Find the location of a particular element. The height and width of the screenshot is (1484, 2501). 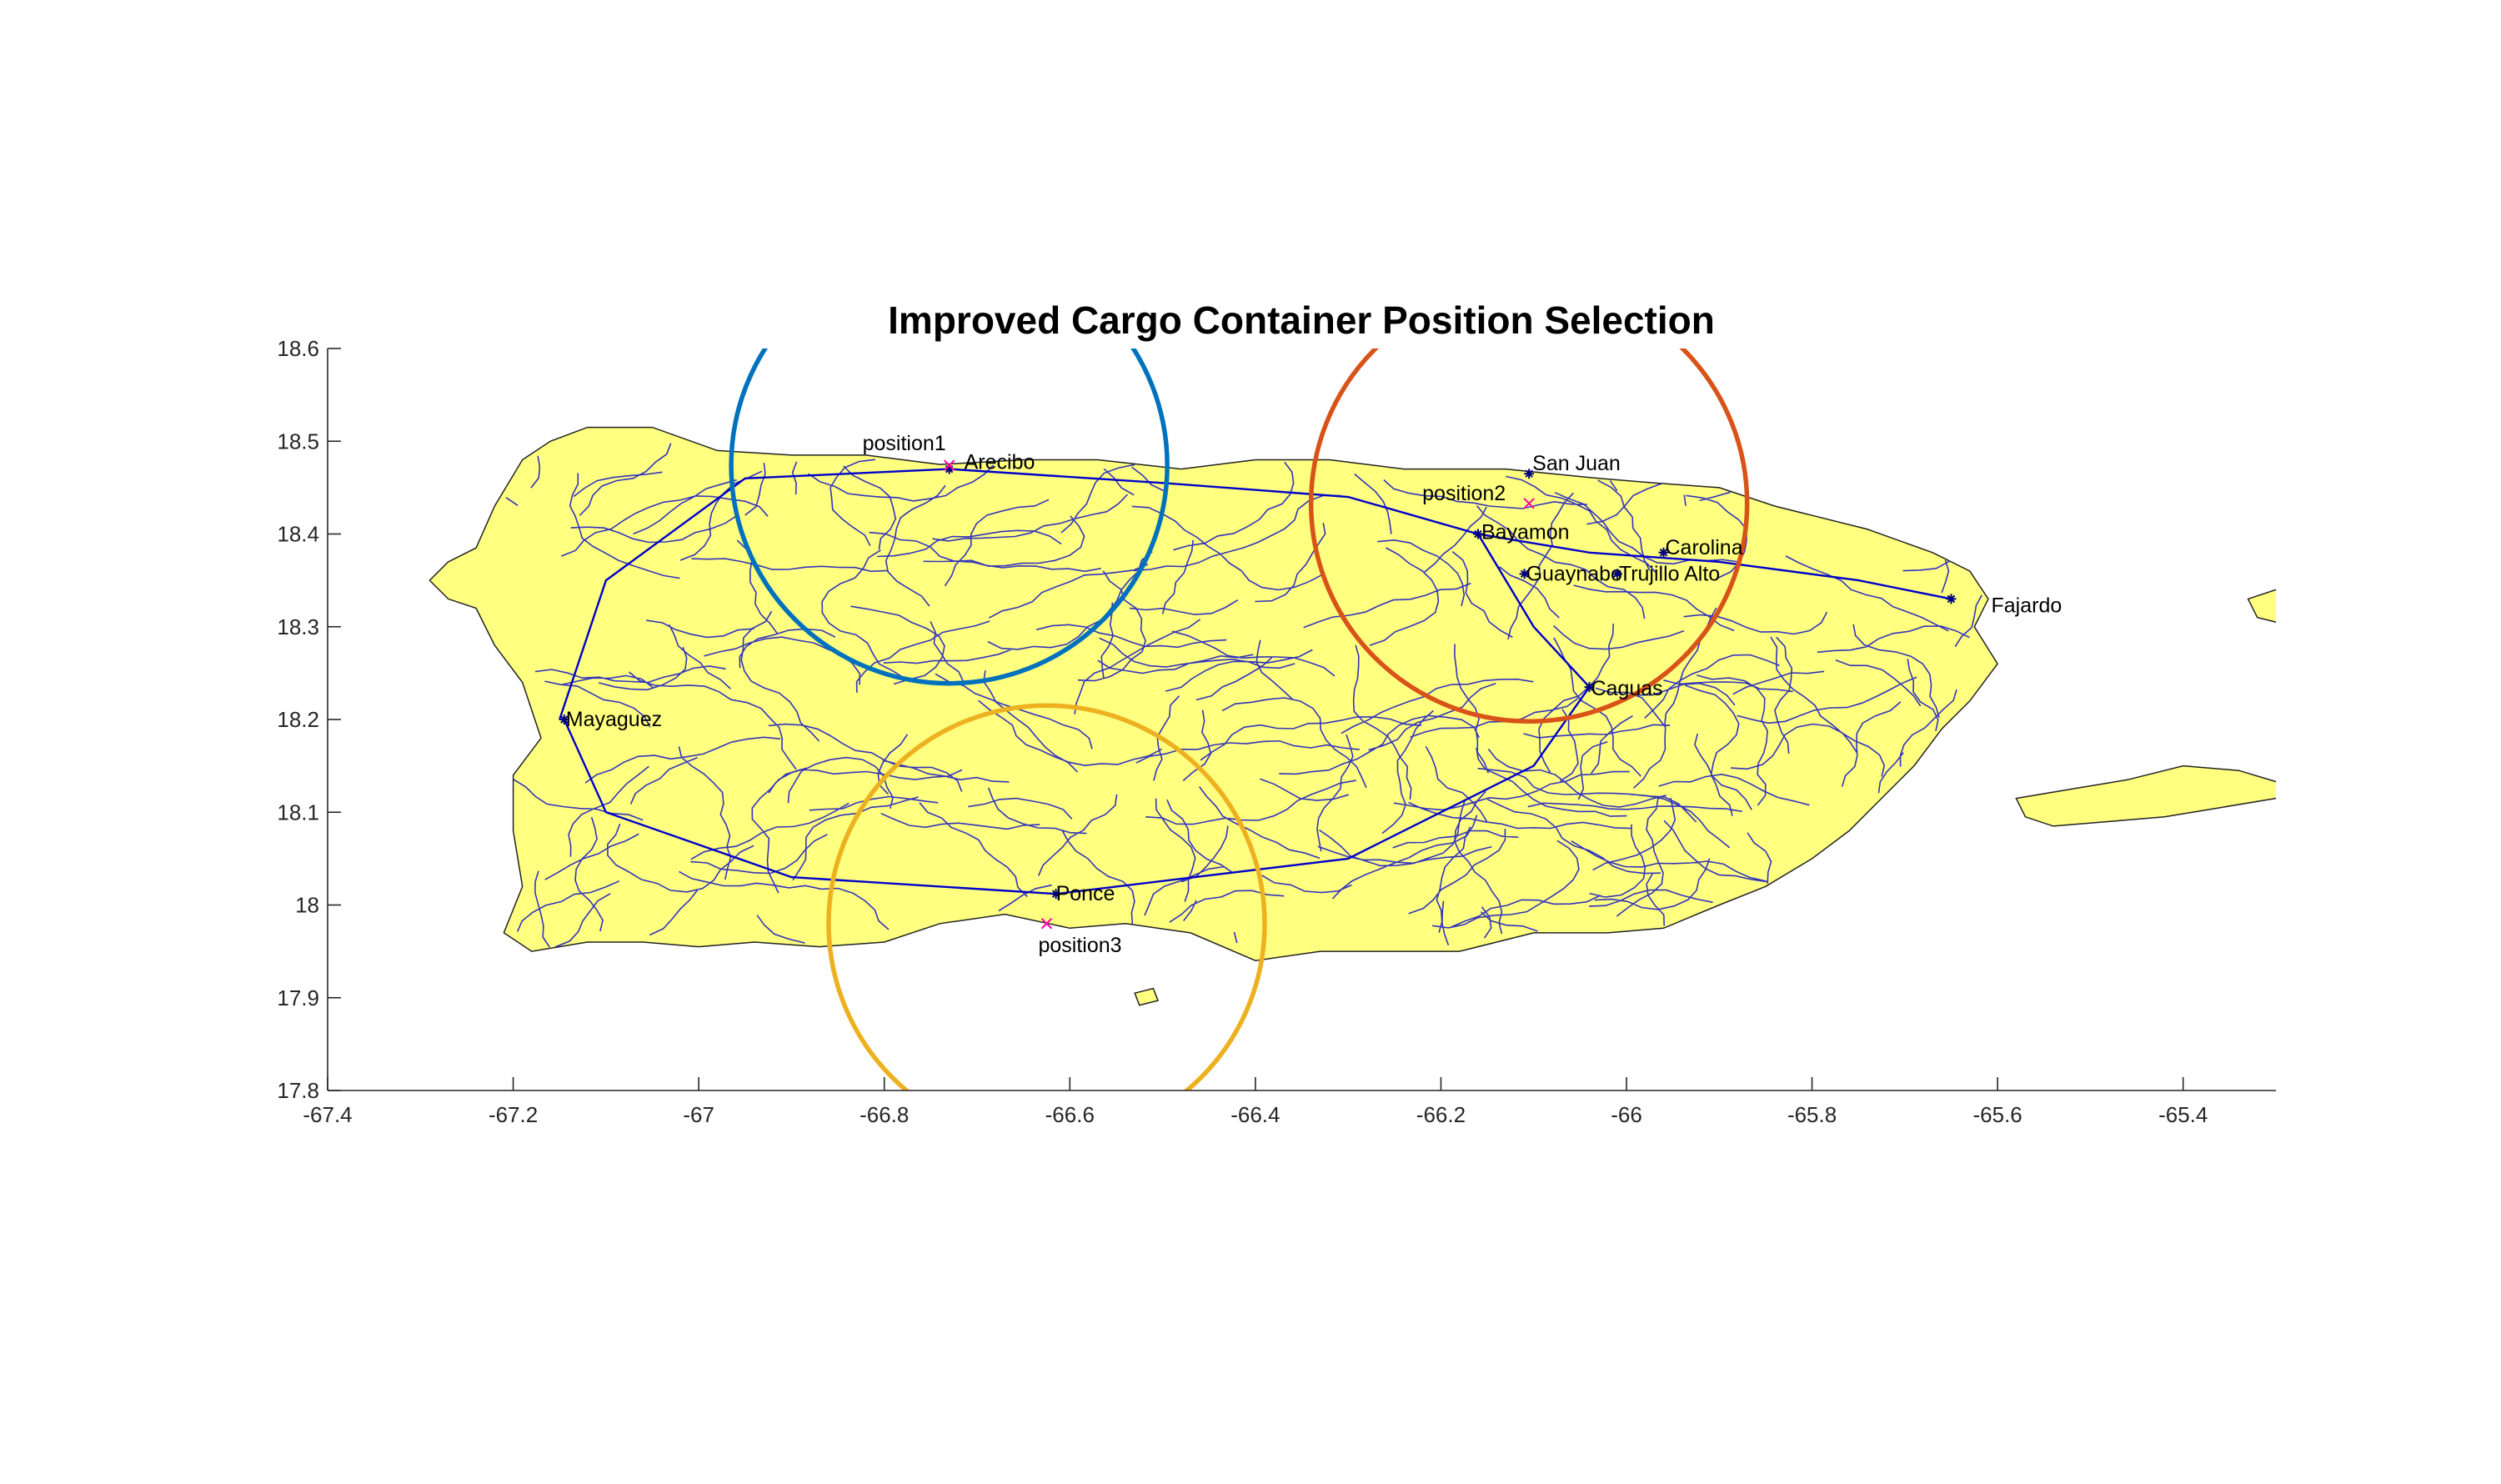

city-label-4: Guaynabo is located at coordinates (1574, 573).